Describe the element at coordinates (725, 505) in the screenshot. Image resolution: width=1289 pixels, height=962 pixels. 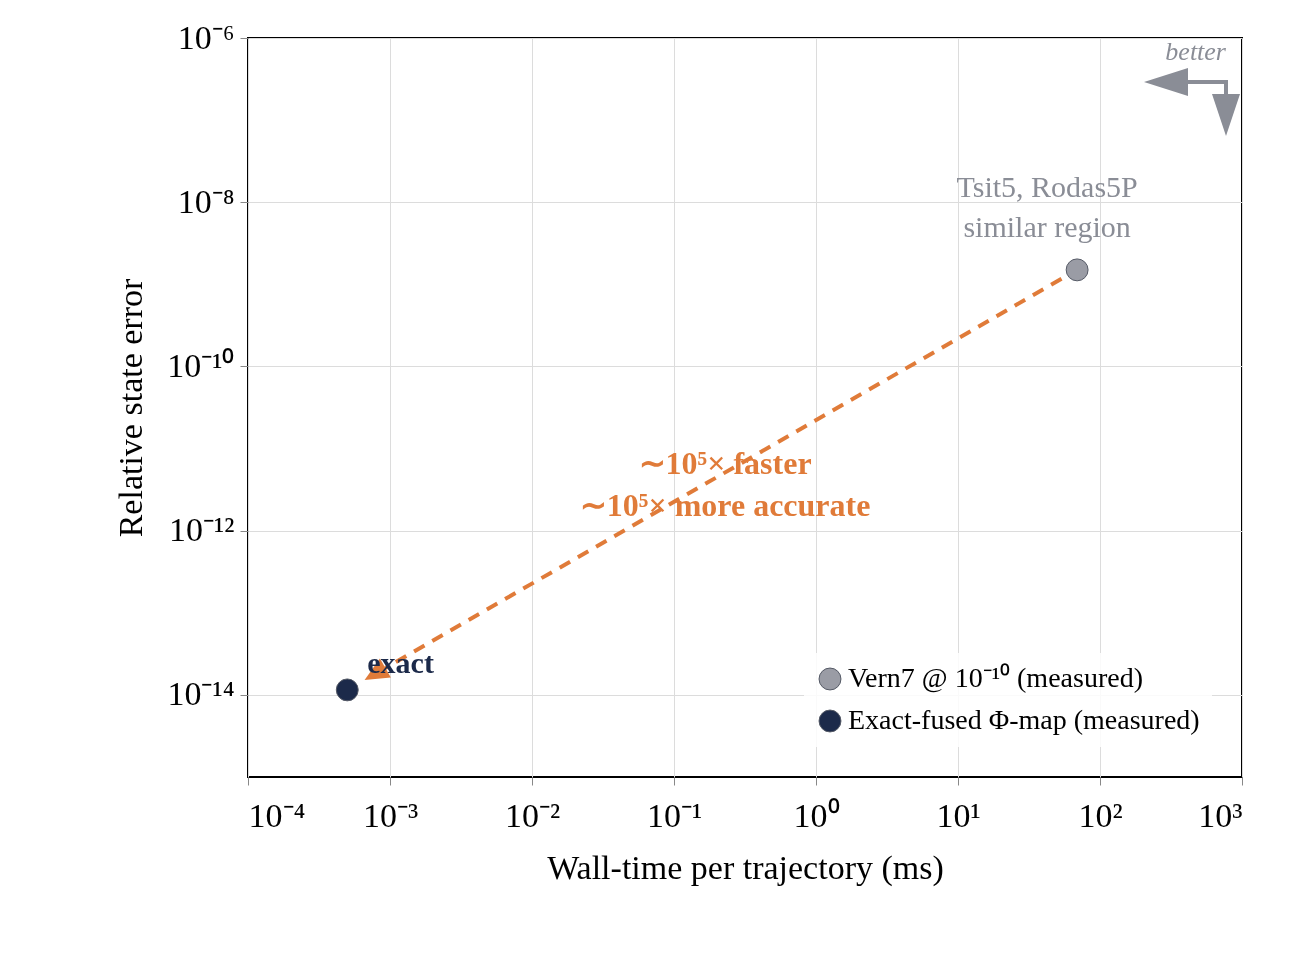
I see `annotation: ∼10⁵× more accurate` at that location.